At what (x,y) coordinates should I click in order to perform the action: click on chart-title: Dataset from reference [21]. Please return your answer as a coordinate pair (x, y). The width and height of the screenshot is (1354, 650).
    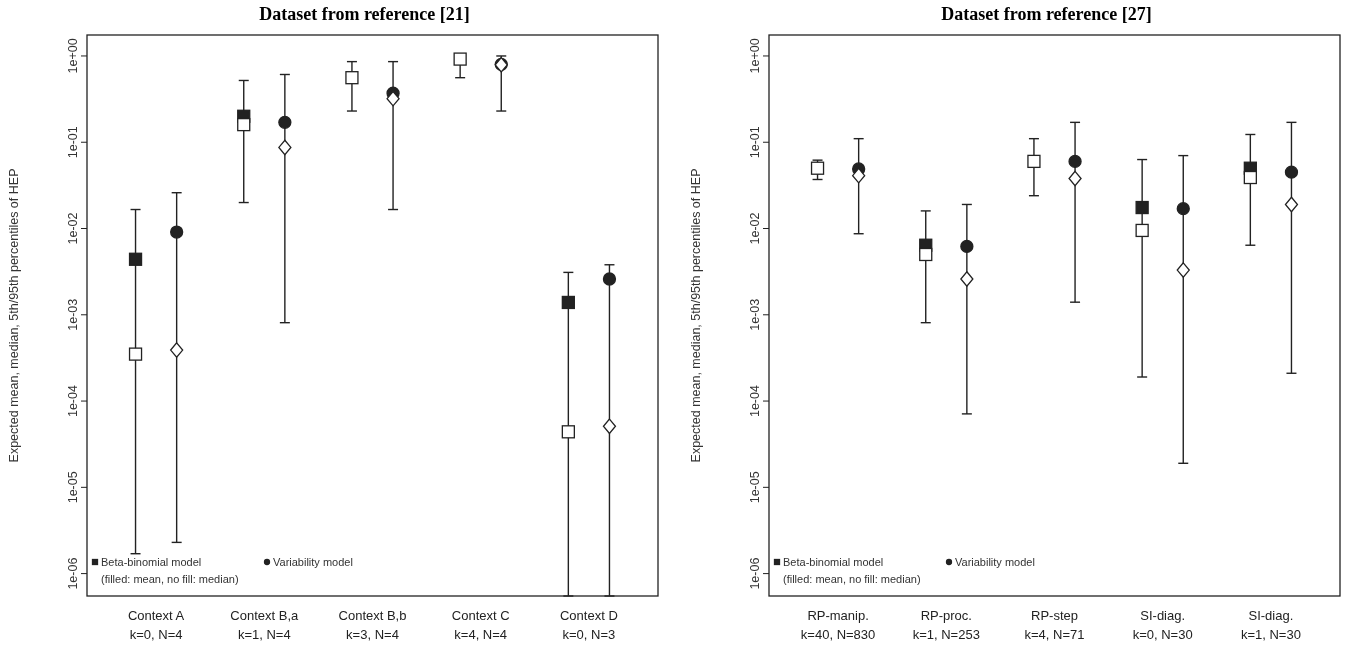
    Looking at the image, I should click on (364, 14).